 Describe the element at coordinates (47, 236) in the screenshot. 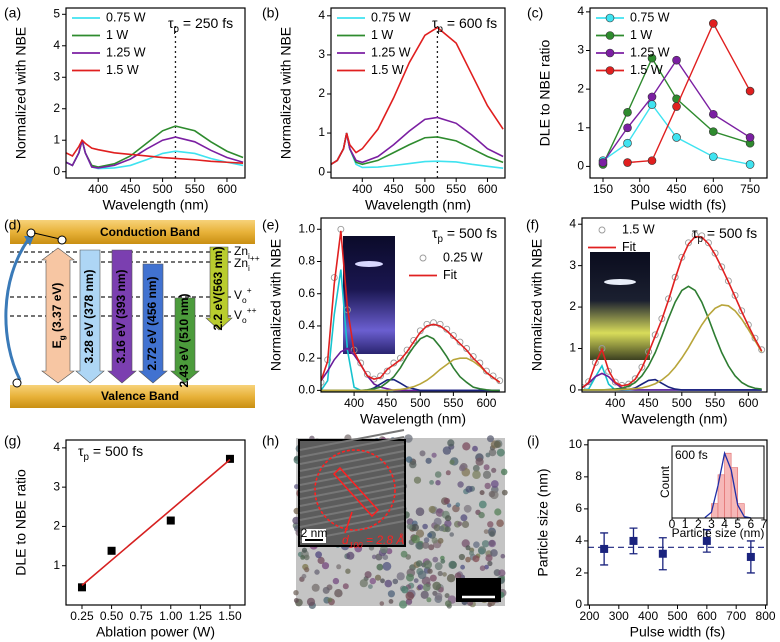

I see `electron-trail` at that location.